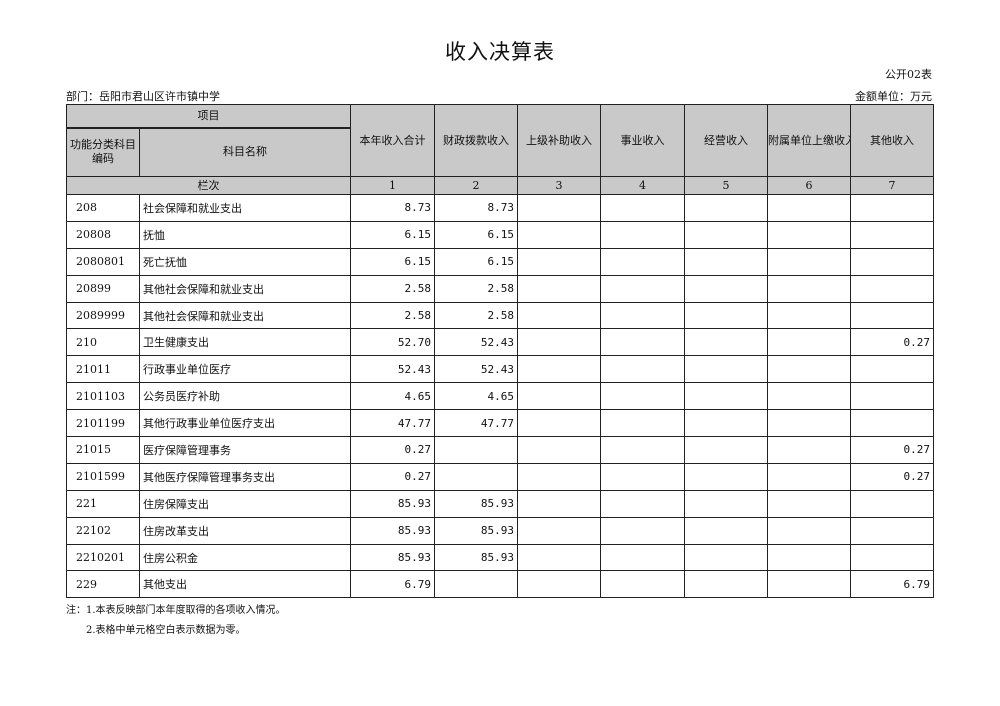 Image resolution: width=1000 pixels, height=706 pixels. I want to click on header-col-5: 经营收入, so click(726, 140).